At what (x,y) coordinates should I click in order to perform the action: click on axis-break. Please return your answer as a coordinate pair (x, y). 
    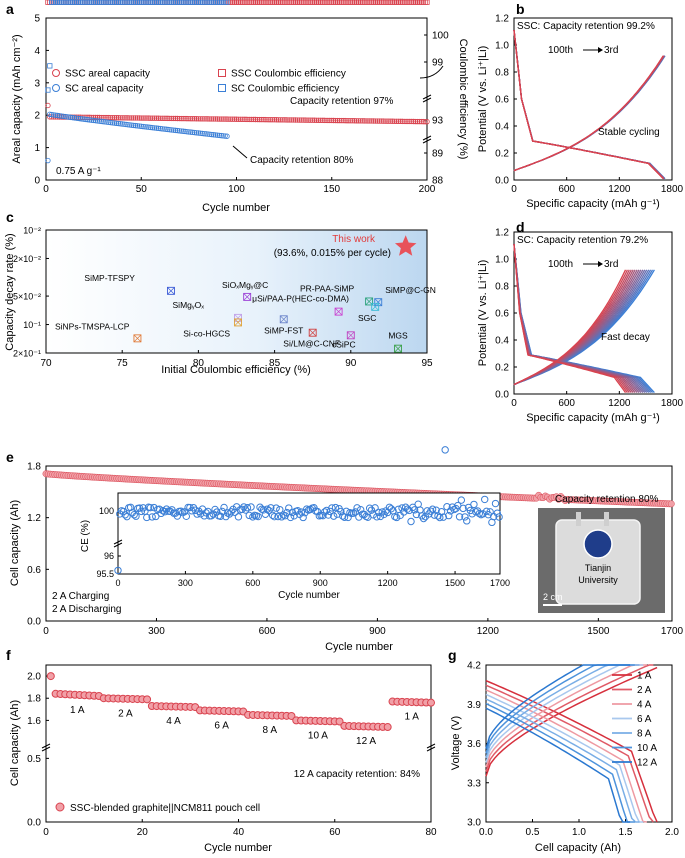
    Looking at the image, I should click on (427, 98).